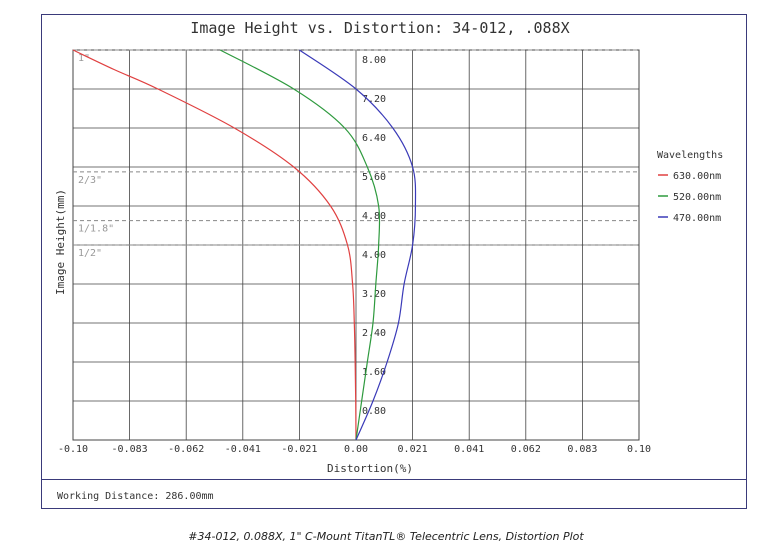  What do you see at coordinates (697, 218) in the screenshot?
I see `legend-entry-label: 470.00nm` at bounding box center [697, 218].